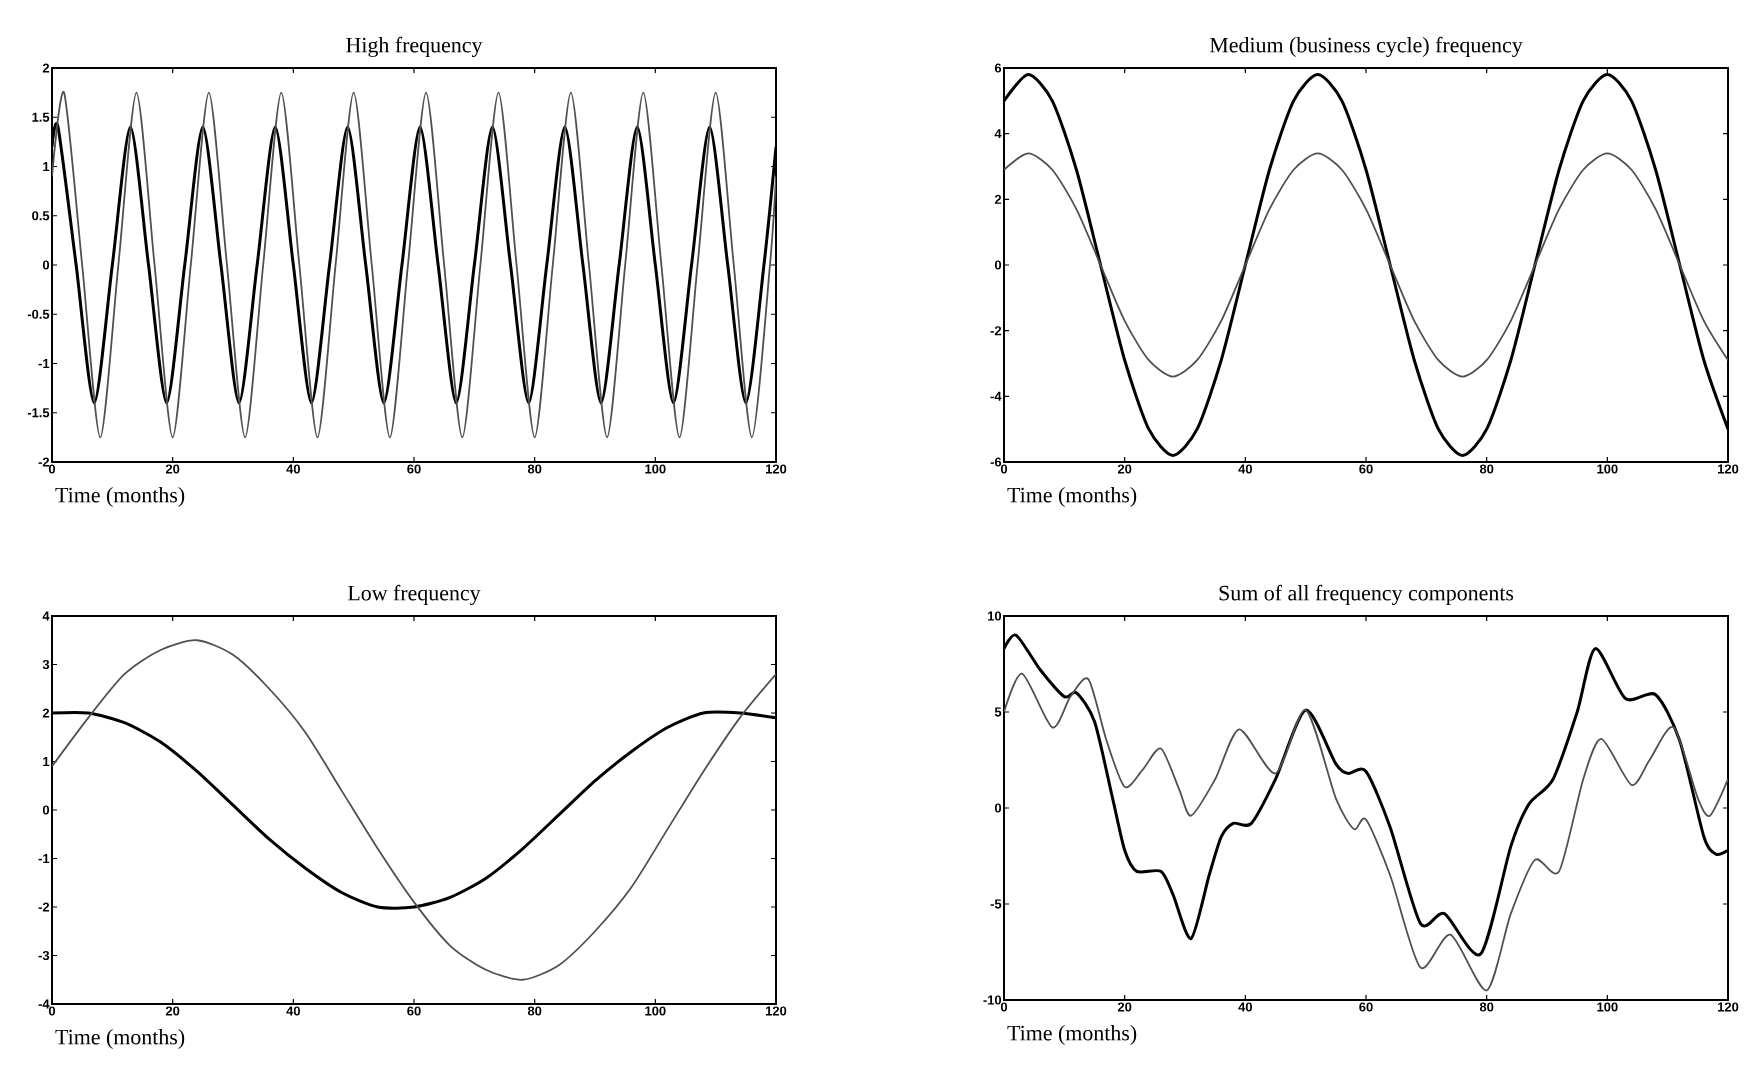 The width and height of the screenshot is (1754, 1090). What do you see at coordinates (414, 594) in the screenshot?
I see `chart-title: Low frequency` at bounding box center [414, 594].